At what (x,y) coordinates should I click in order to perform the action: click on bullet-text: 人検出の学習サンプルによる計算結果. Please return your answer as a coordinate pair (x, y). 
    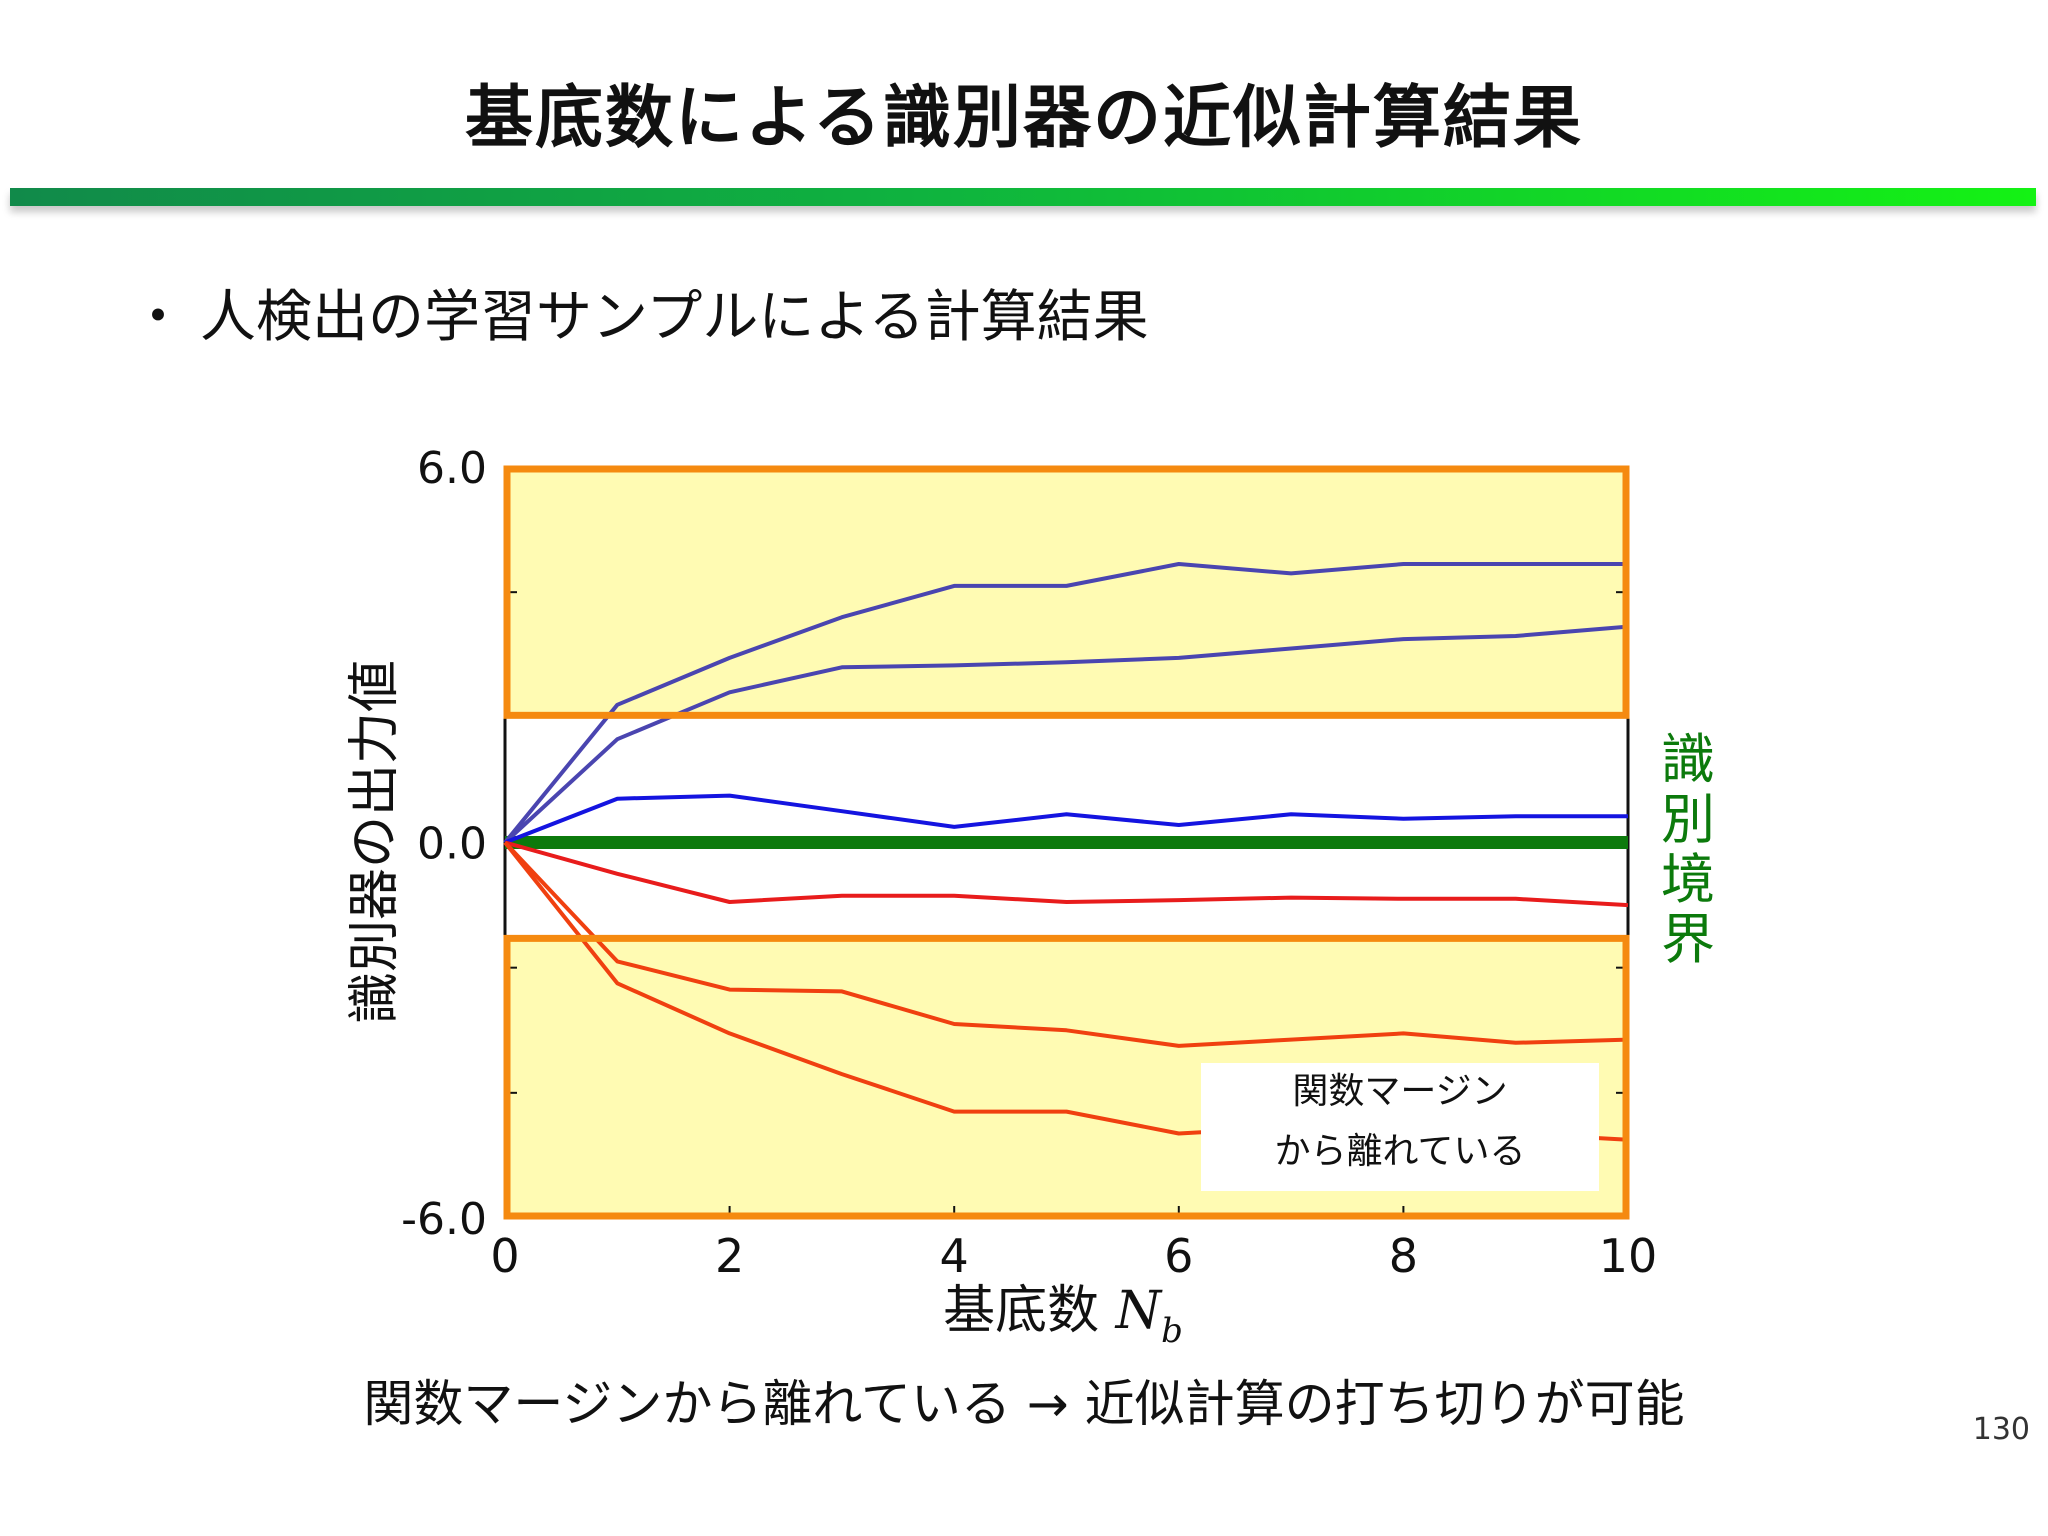
    Looking at the image, I should click on (674, 317).